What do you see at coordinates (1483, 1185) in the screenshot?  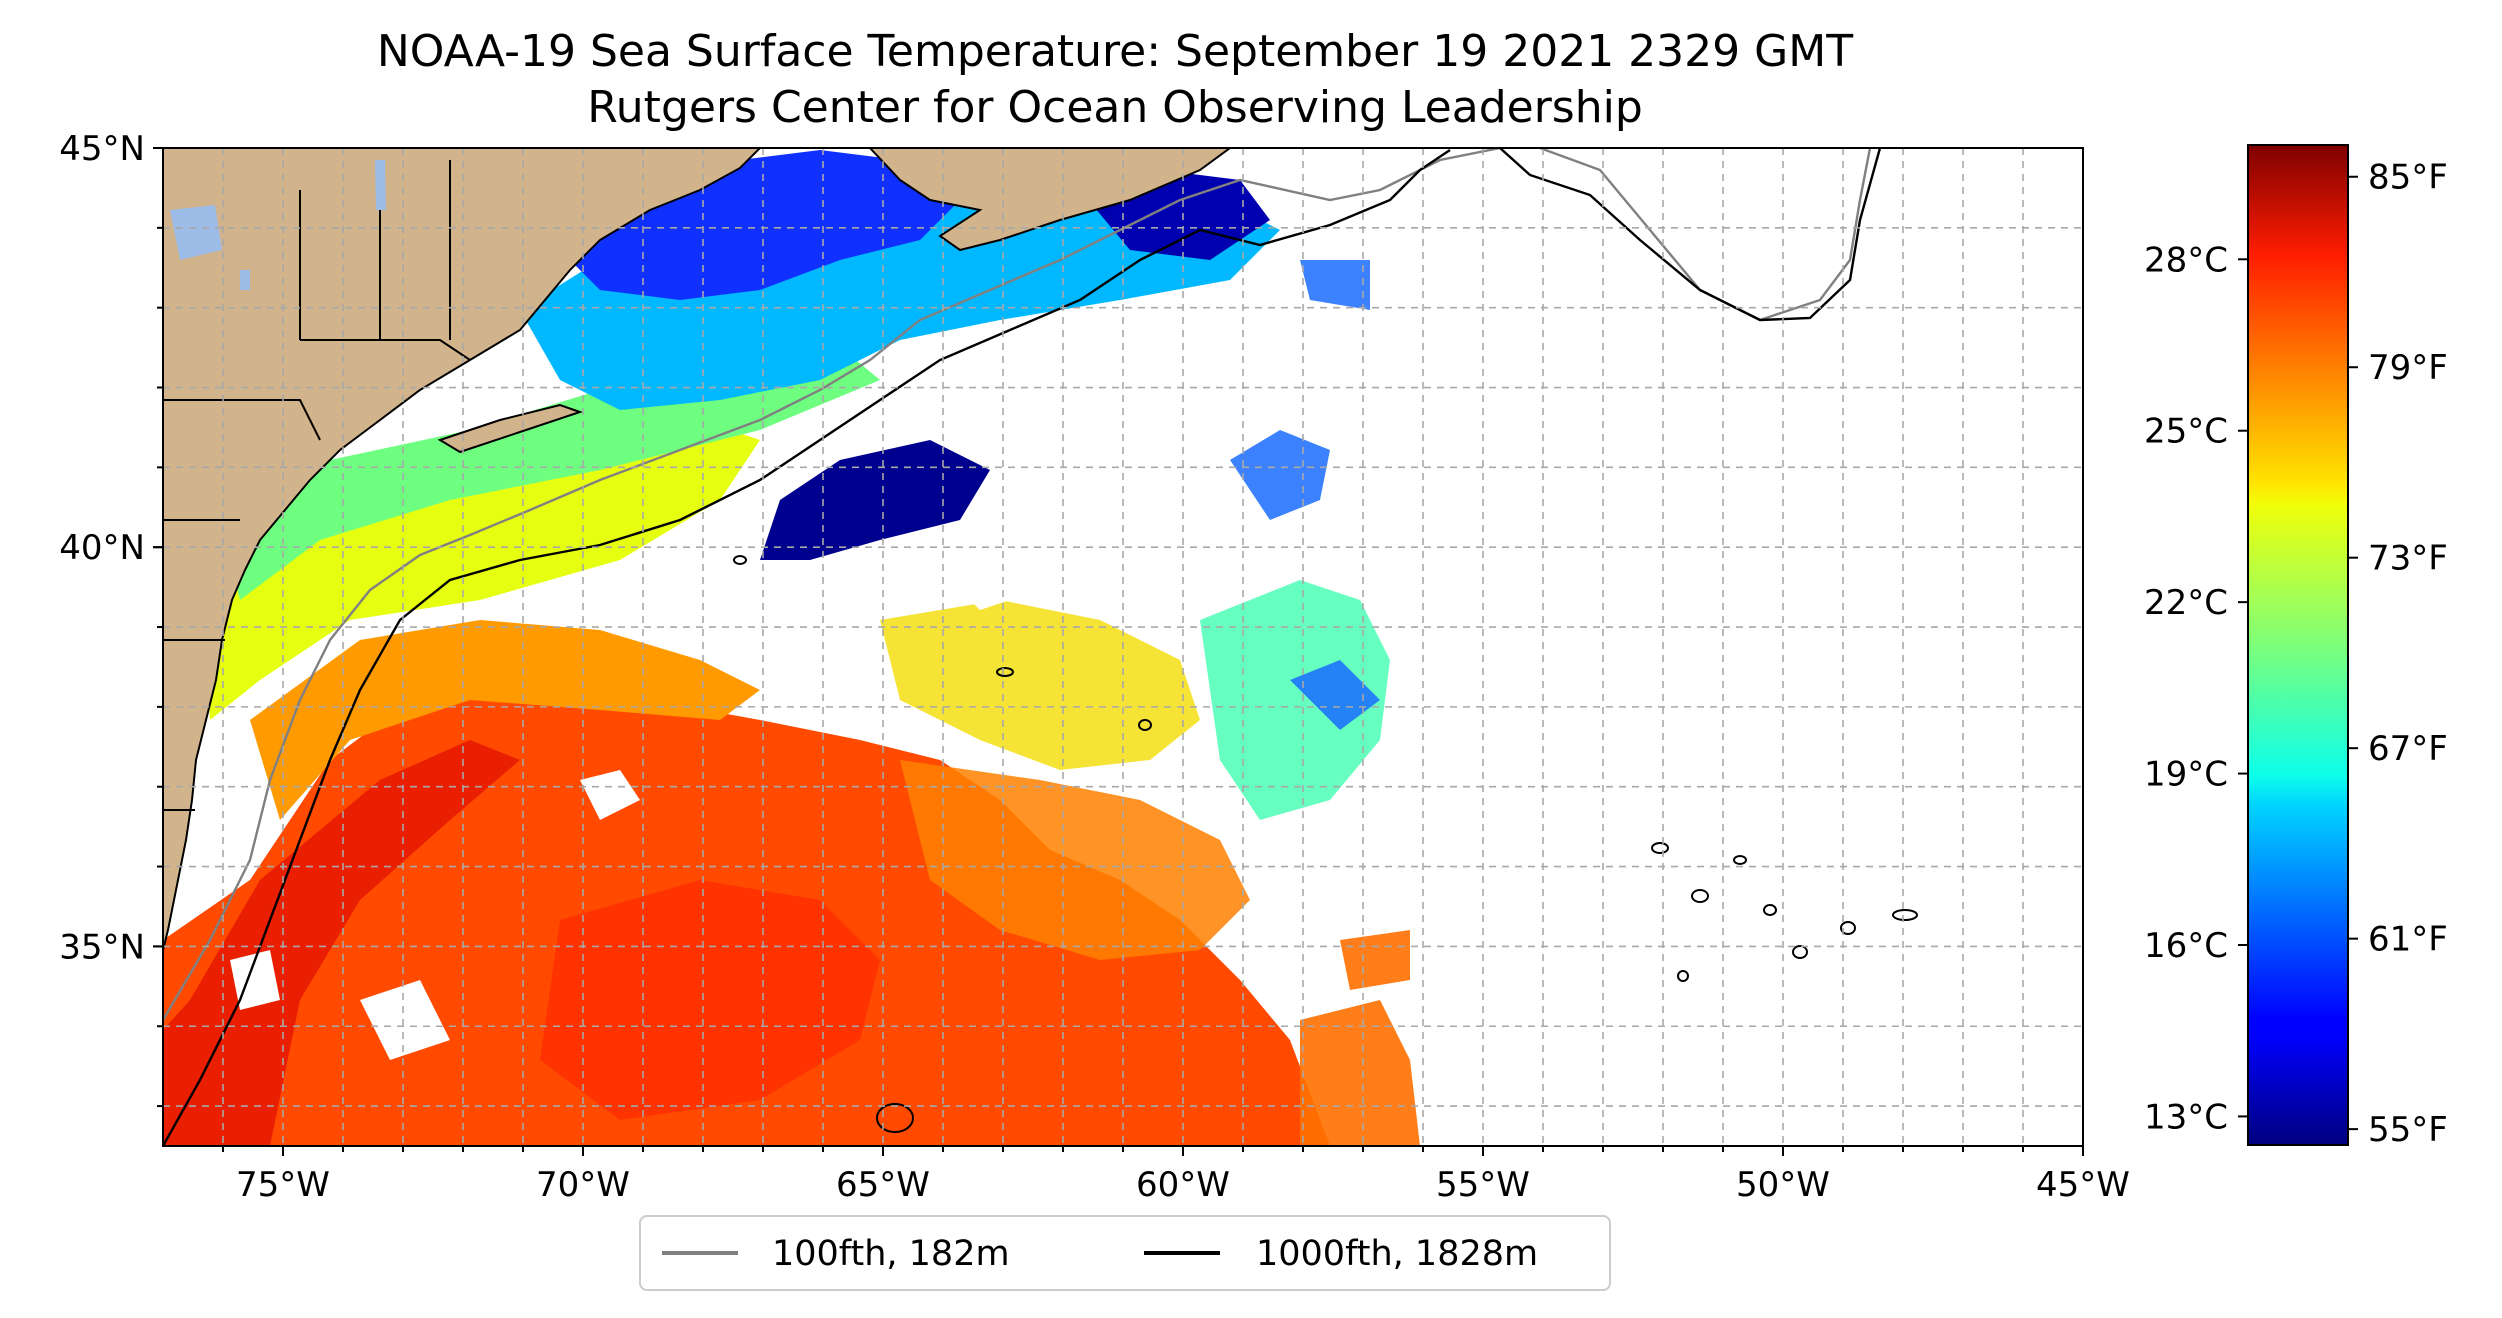 I see `x-tick-label: 55°W` at bounding box center [1483, 1185].